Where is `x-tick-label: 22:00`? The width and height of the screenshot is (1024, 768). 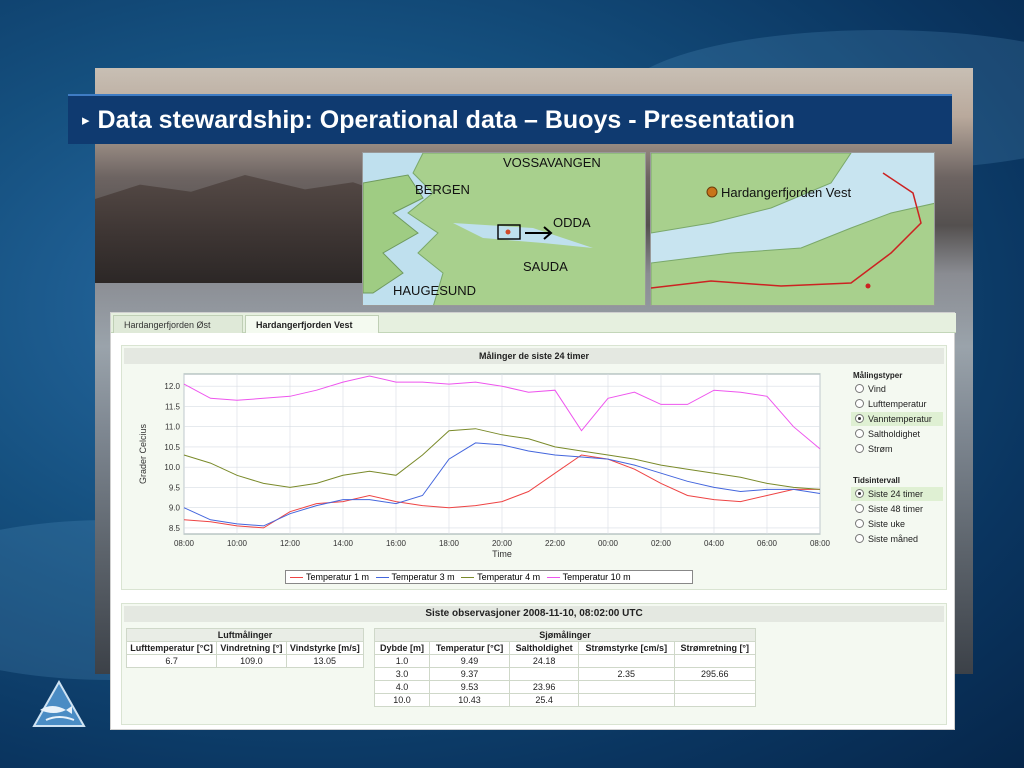 x-tick-label: 22:00 is located at coordinates (555, 543).